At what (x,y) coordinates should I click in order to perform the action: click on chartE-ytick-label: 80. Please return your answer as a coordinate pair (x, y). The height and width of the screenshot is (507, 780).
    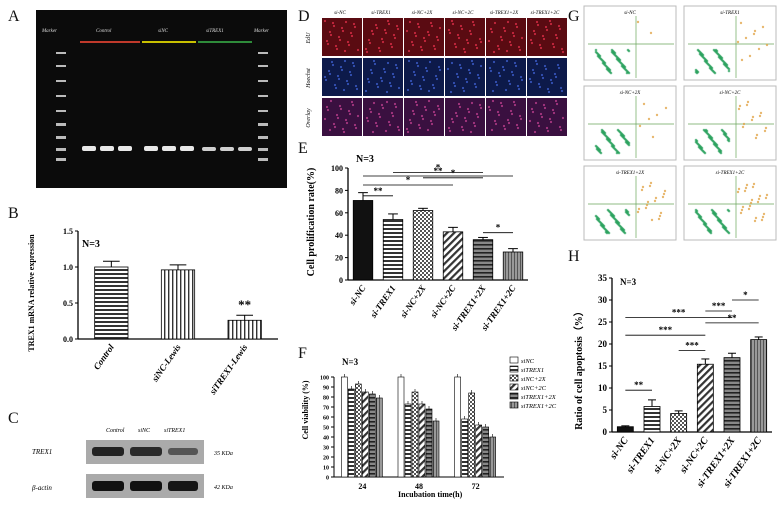
    Looking at the image, I should click on (339, 190).